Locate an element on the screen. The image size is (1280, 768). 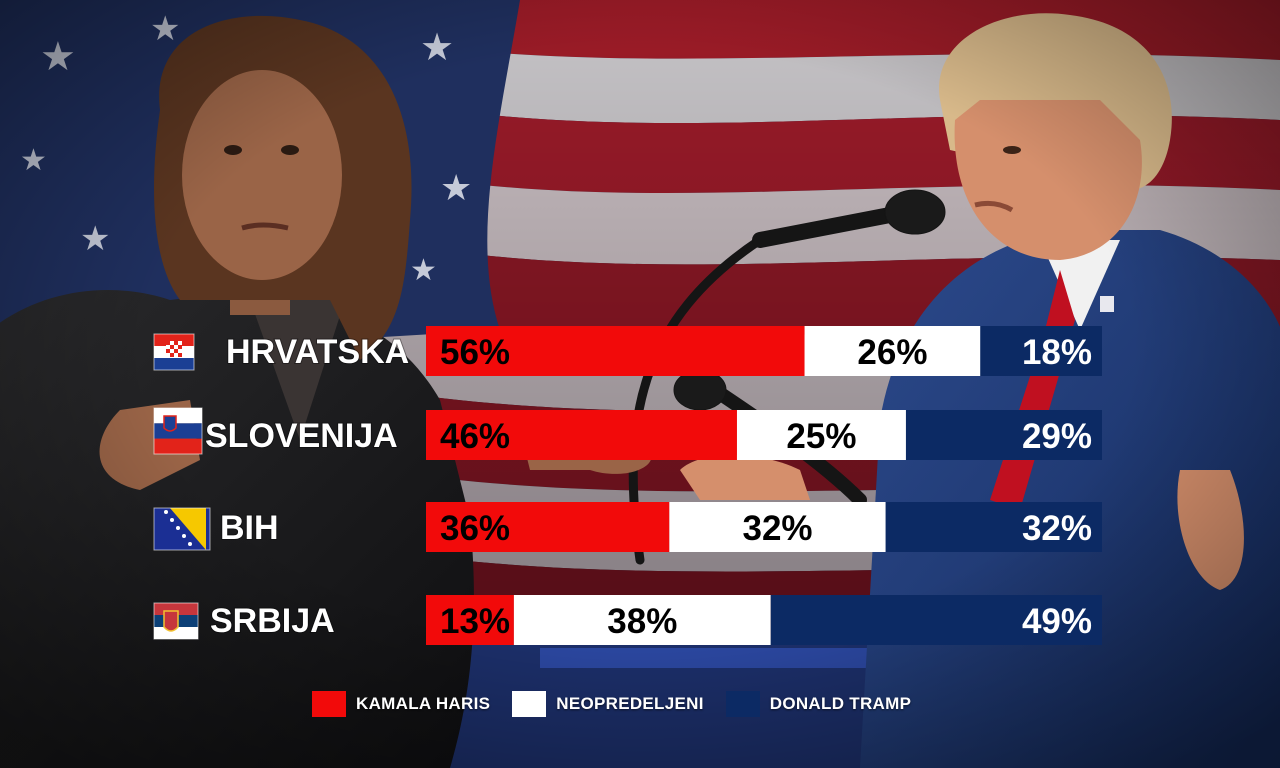
chart-legend: KAMALA HARIS NEOPREDELJENI DONALD TRAMP is located at coordinates (622, 704).